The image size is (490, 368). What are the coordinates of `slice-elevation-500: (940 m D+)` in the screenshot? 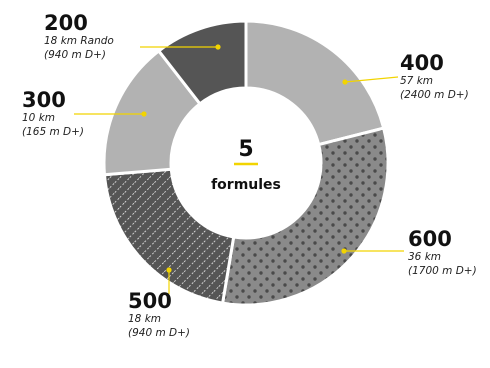 It's located at (159, 333).